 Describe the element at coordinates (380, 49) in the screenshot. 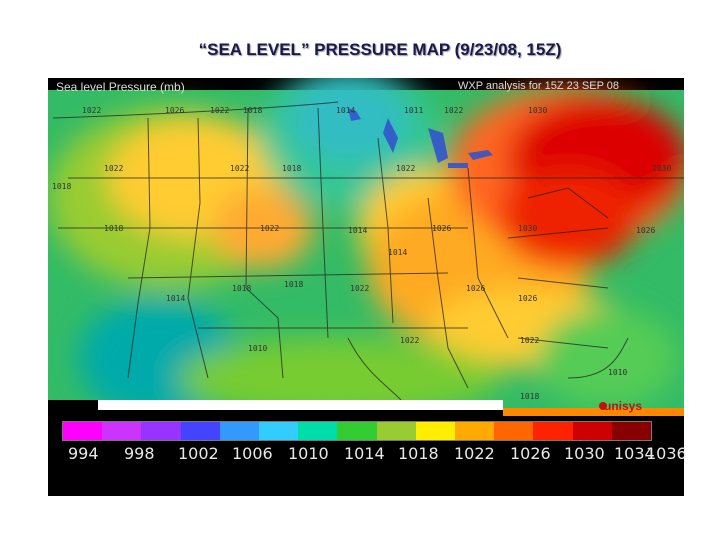

I see `page-title: “SEA LEVEL” PRESSURE MAP (9/23/08, 15Z)` at that location.